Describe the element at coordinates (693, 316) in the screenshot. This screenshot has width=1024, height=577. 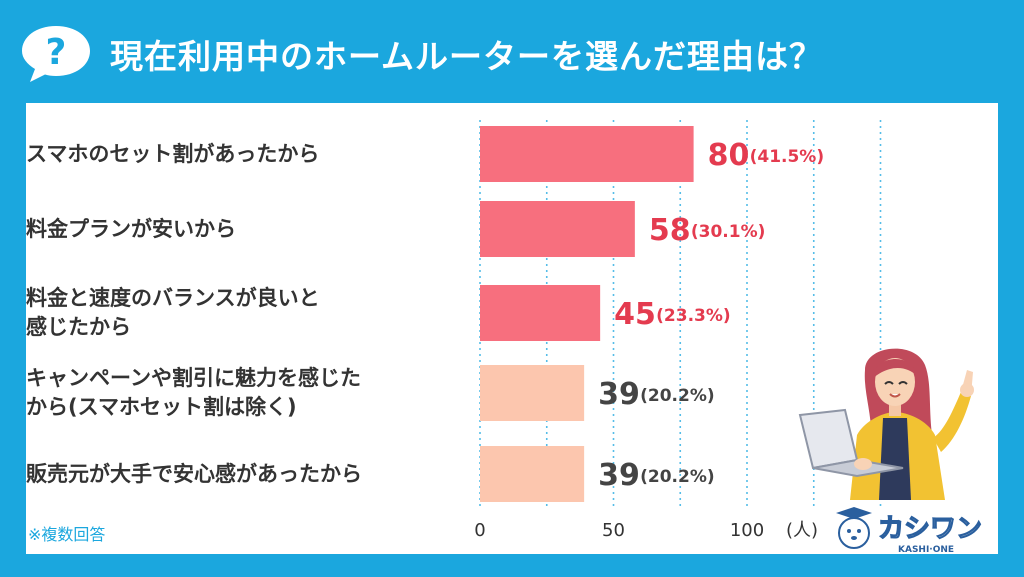
I see `bar-percent-label: (23.3%)` at that location.